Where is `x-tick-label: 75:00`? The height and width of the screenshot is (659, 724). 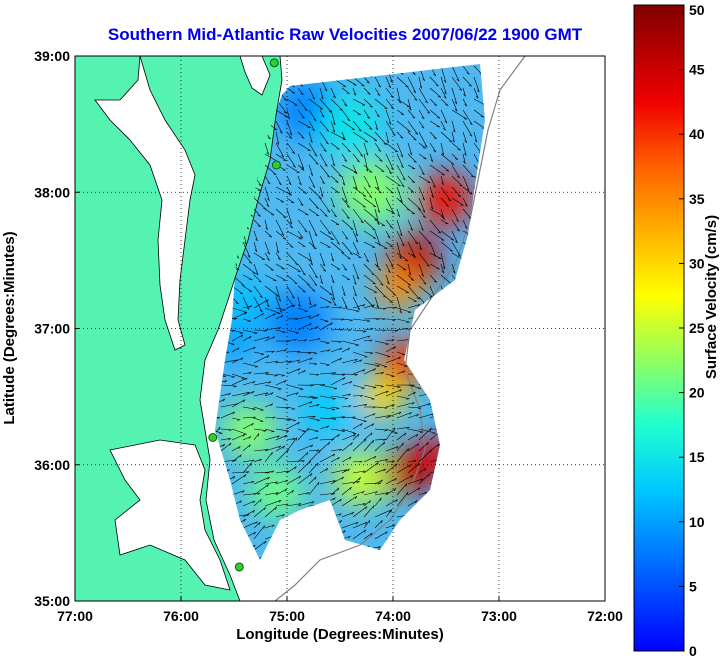
x-tick-label: 75:00 is located at coordinates (287, 616).